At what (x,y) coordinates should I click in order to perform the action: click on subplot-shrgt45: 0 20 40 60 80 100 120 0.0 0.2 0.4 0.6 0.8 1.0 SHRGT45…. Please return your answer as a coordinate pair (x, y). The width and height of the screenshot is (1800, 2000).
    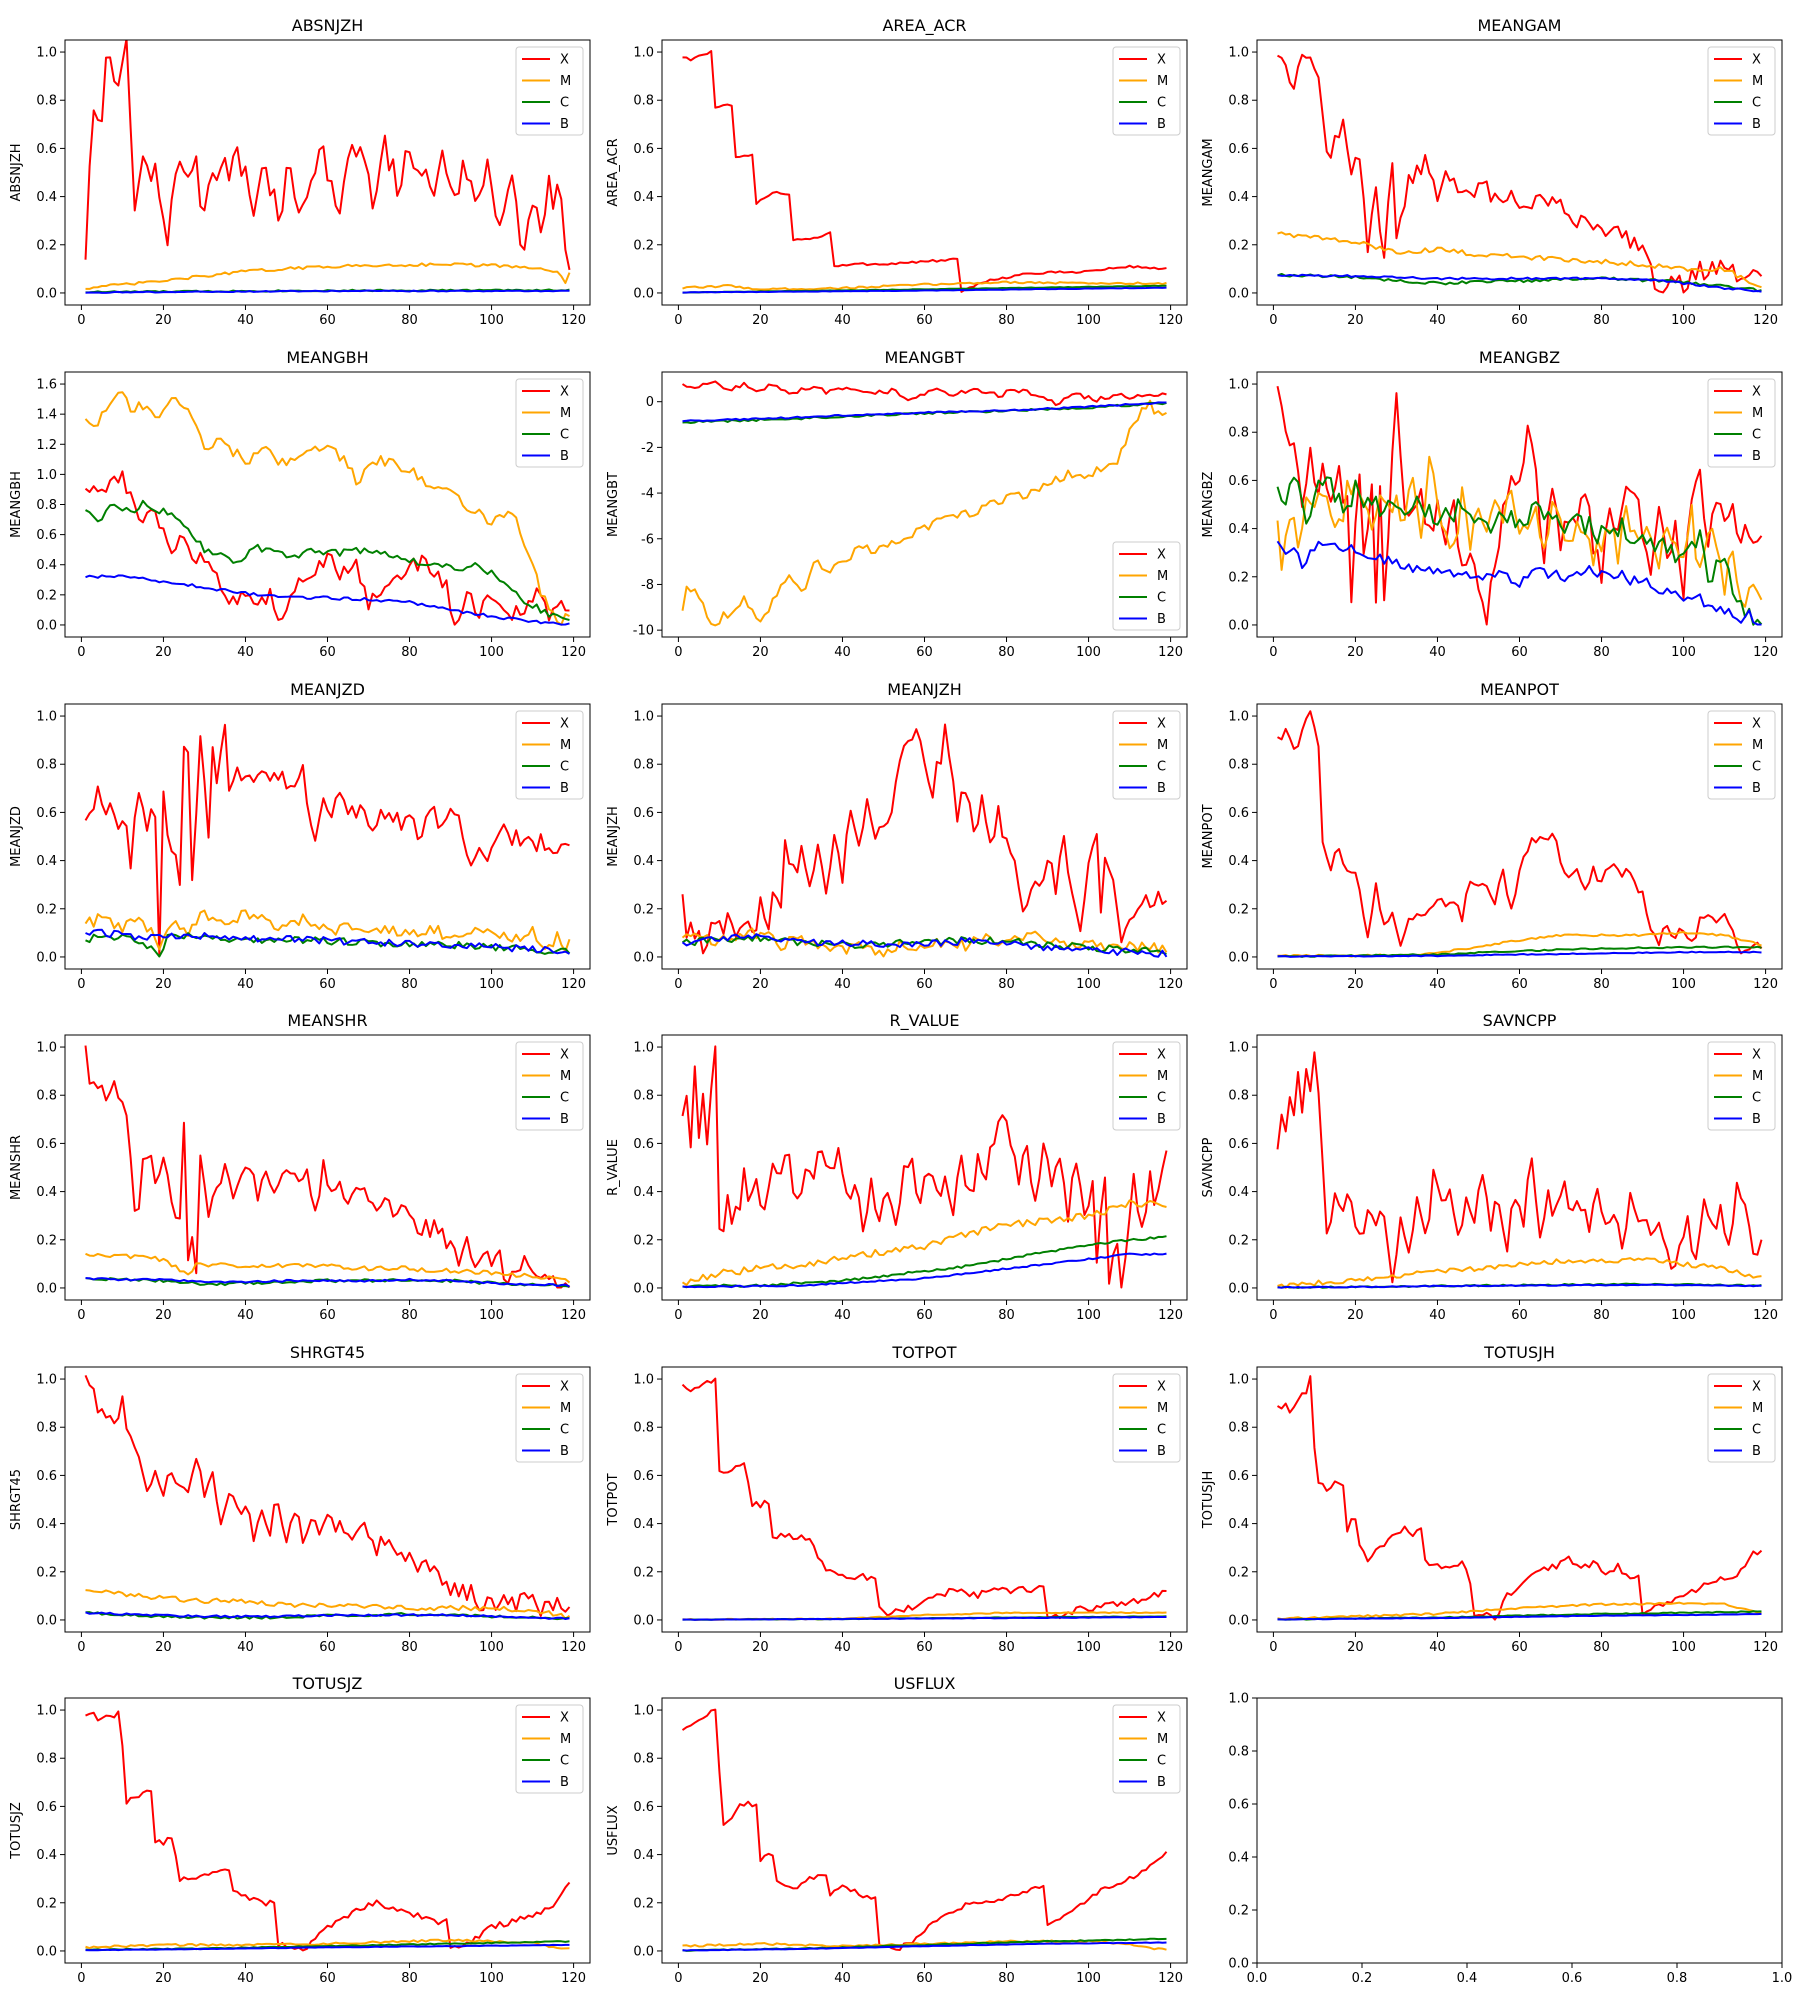
    Looking at the image, I should click on (300, 1499).